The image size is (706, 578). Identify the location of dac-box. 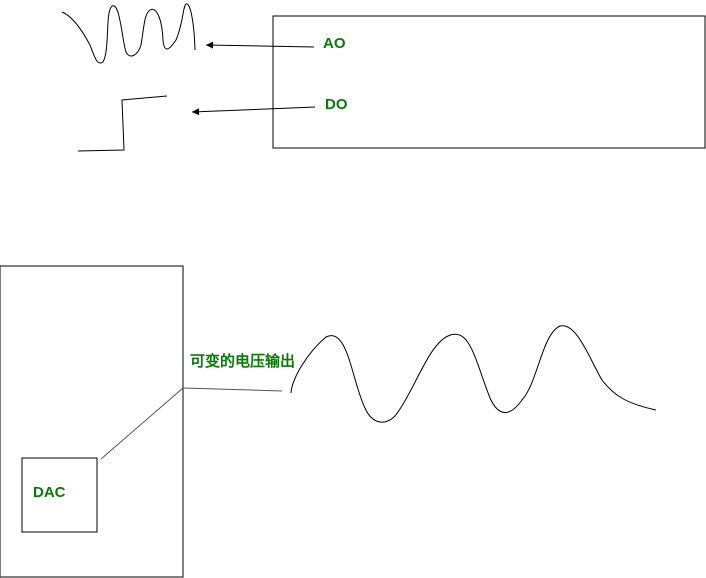
(59, 495).